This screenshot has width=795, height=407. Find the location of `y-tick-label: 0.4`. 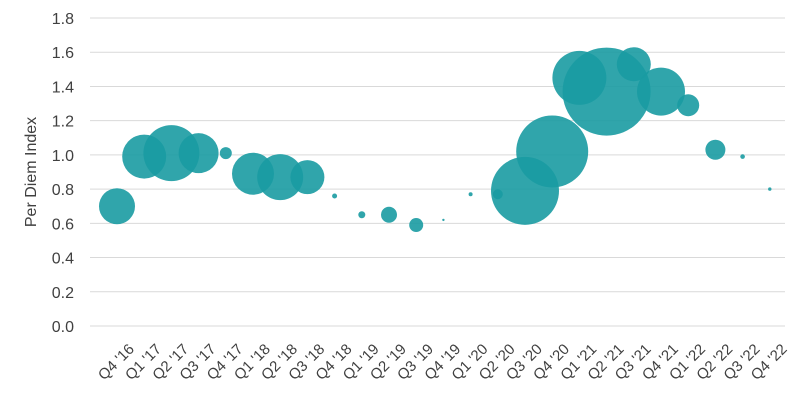

y-tick-label: 0.4 is located at coordinates (63, 259).